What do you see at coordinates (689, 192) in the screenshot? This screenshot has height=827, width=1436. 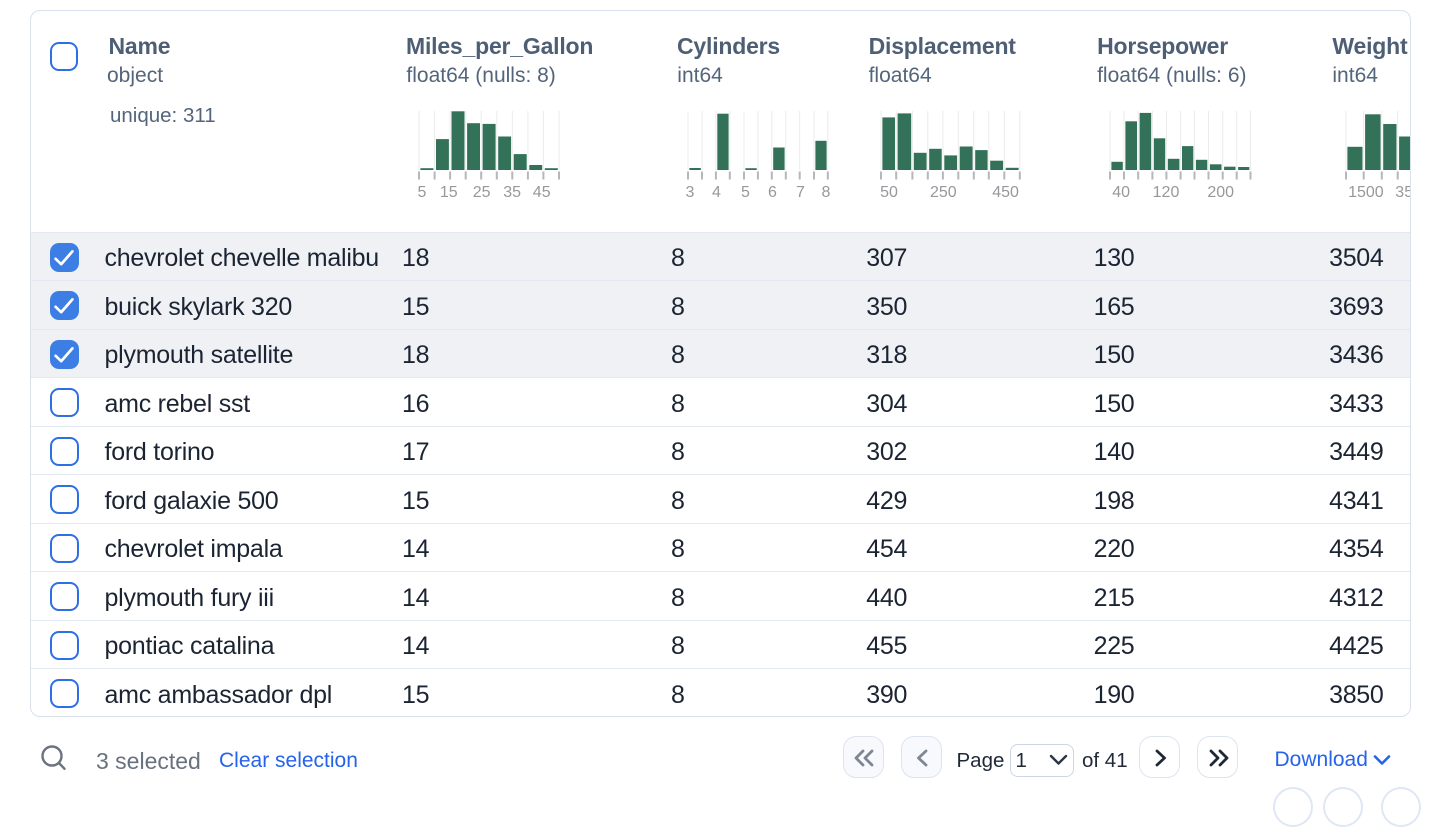 I see `svg-text: 3` at bounding box center [689, 192].